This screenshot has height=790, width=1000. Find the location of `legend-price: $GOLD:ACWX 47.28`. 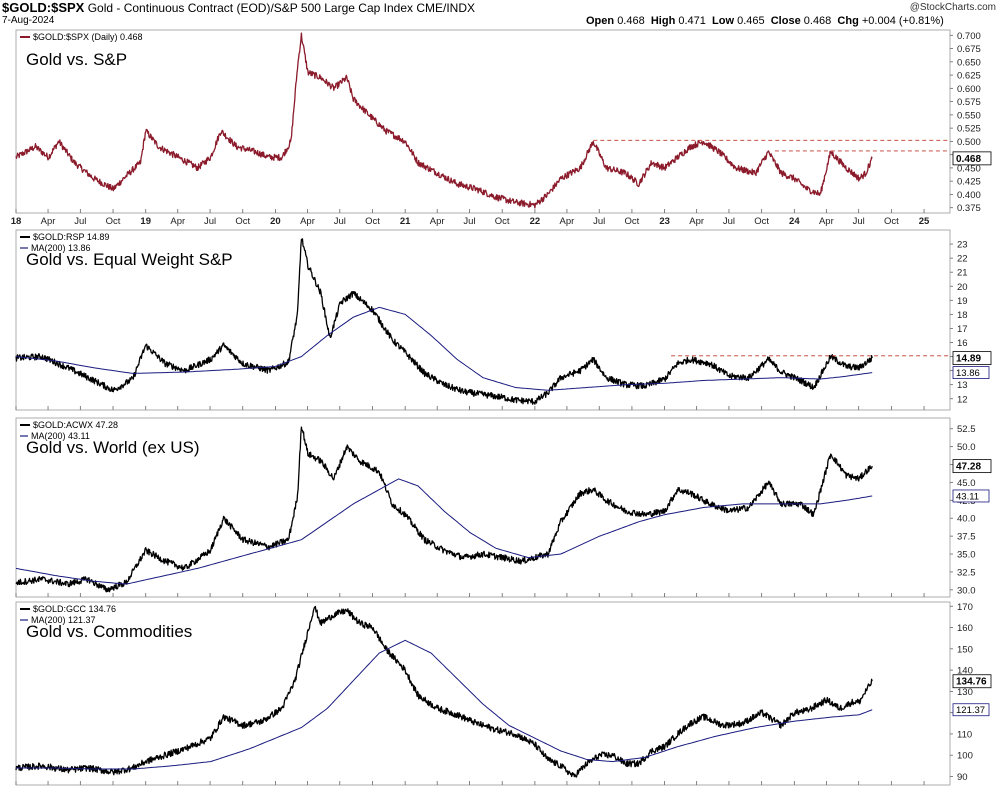

legend-price: $GOLD:ACWX 47.28 is located at coordinates (75, 425).